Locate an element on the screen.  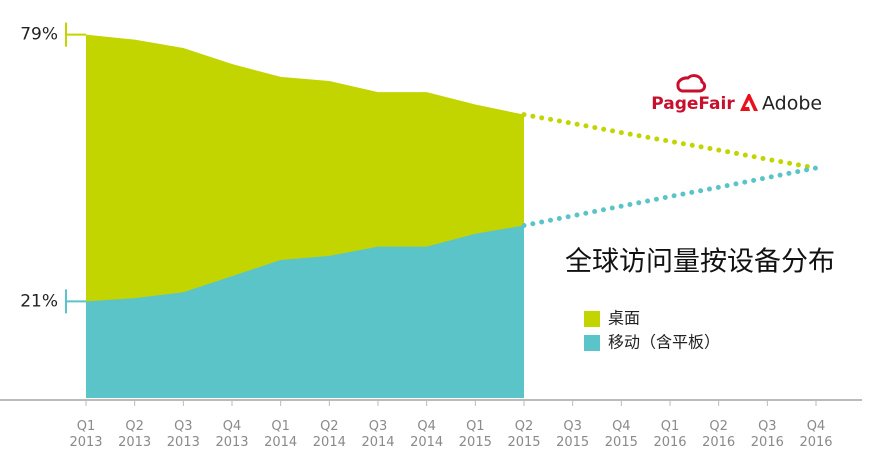
x-tick-label: Q2 2015 is located at coordinates (524, 434).